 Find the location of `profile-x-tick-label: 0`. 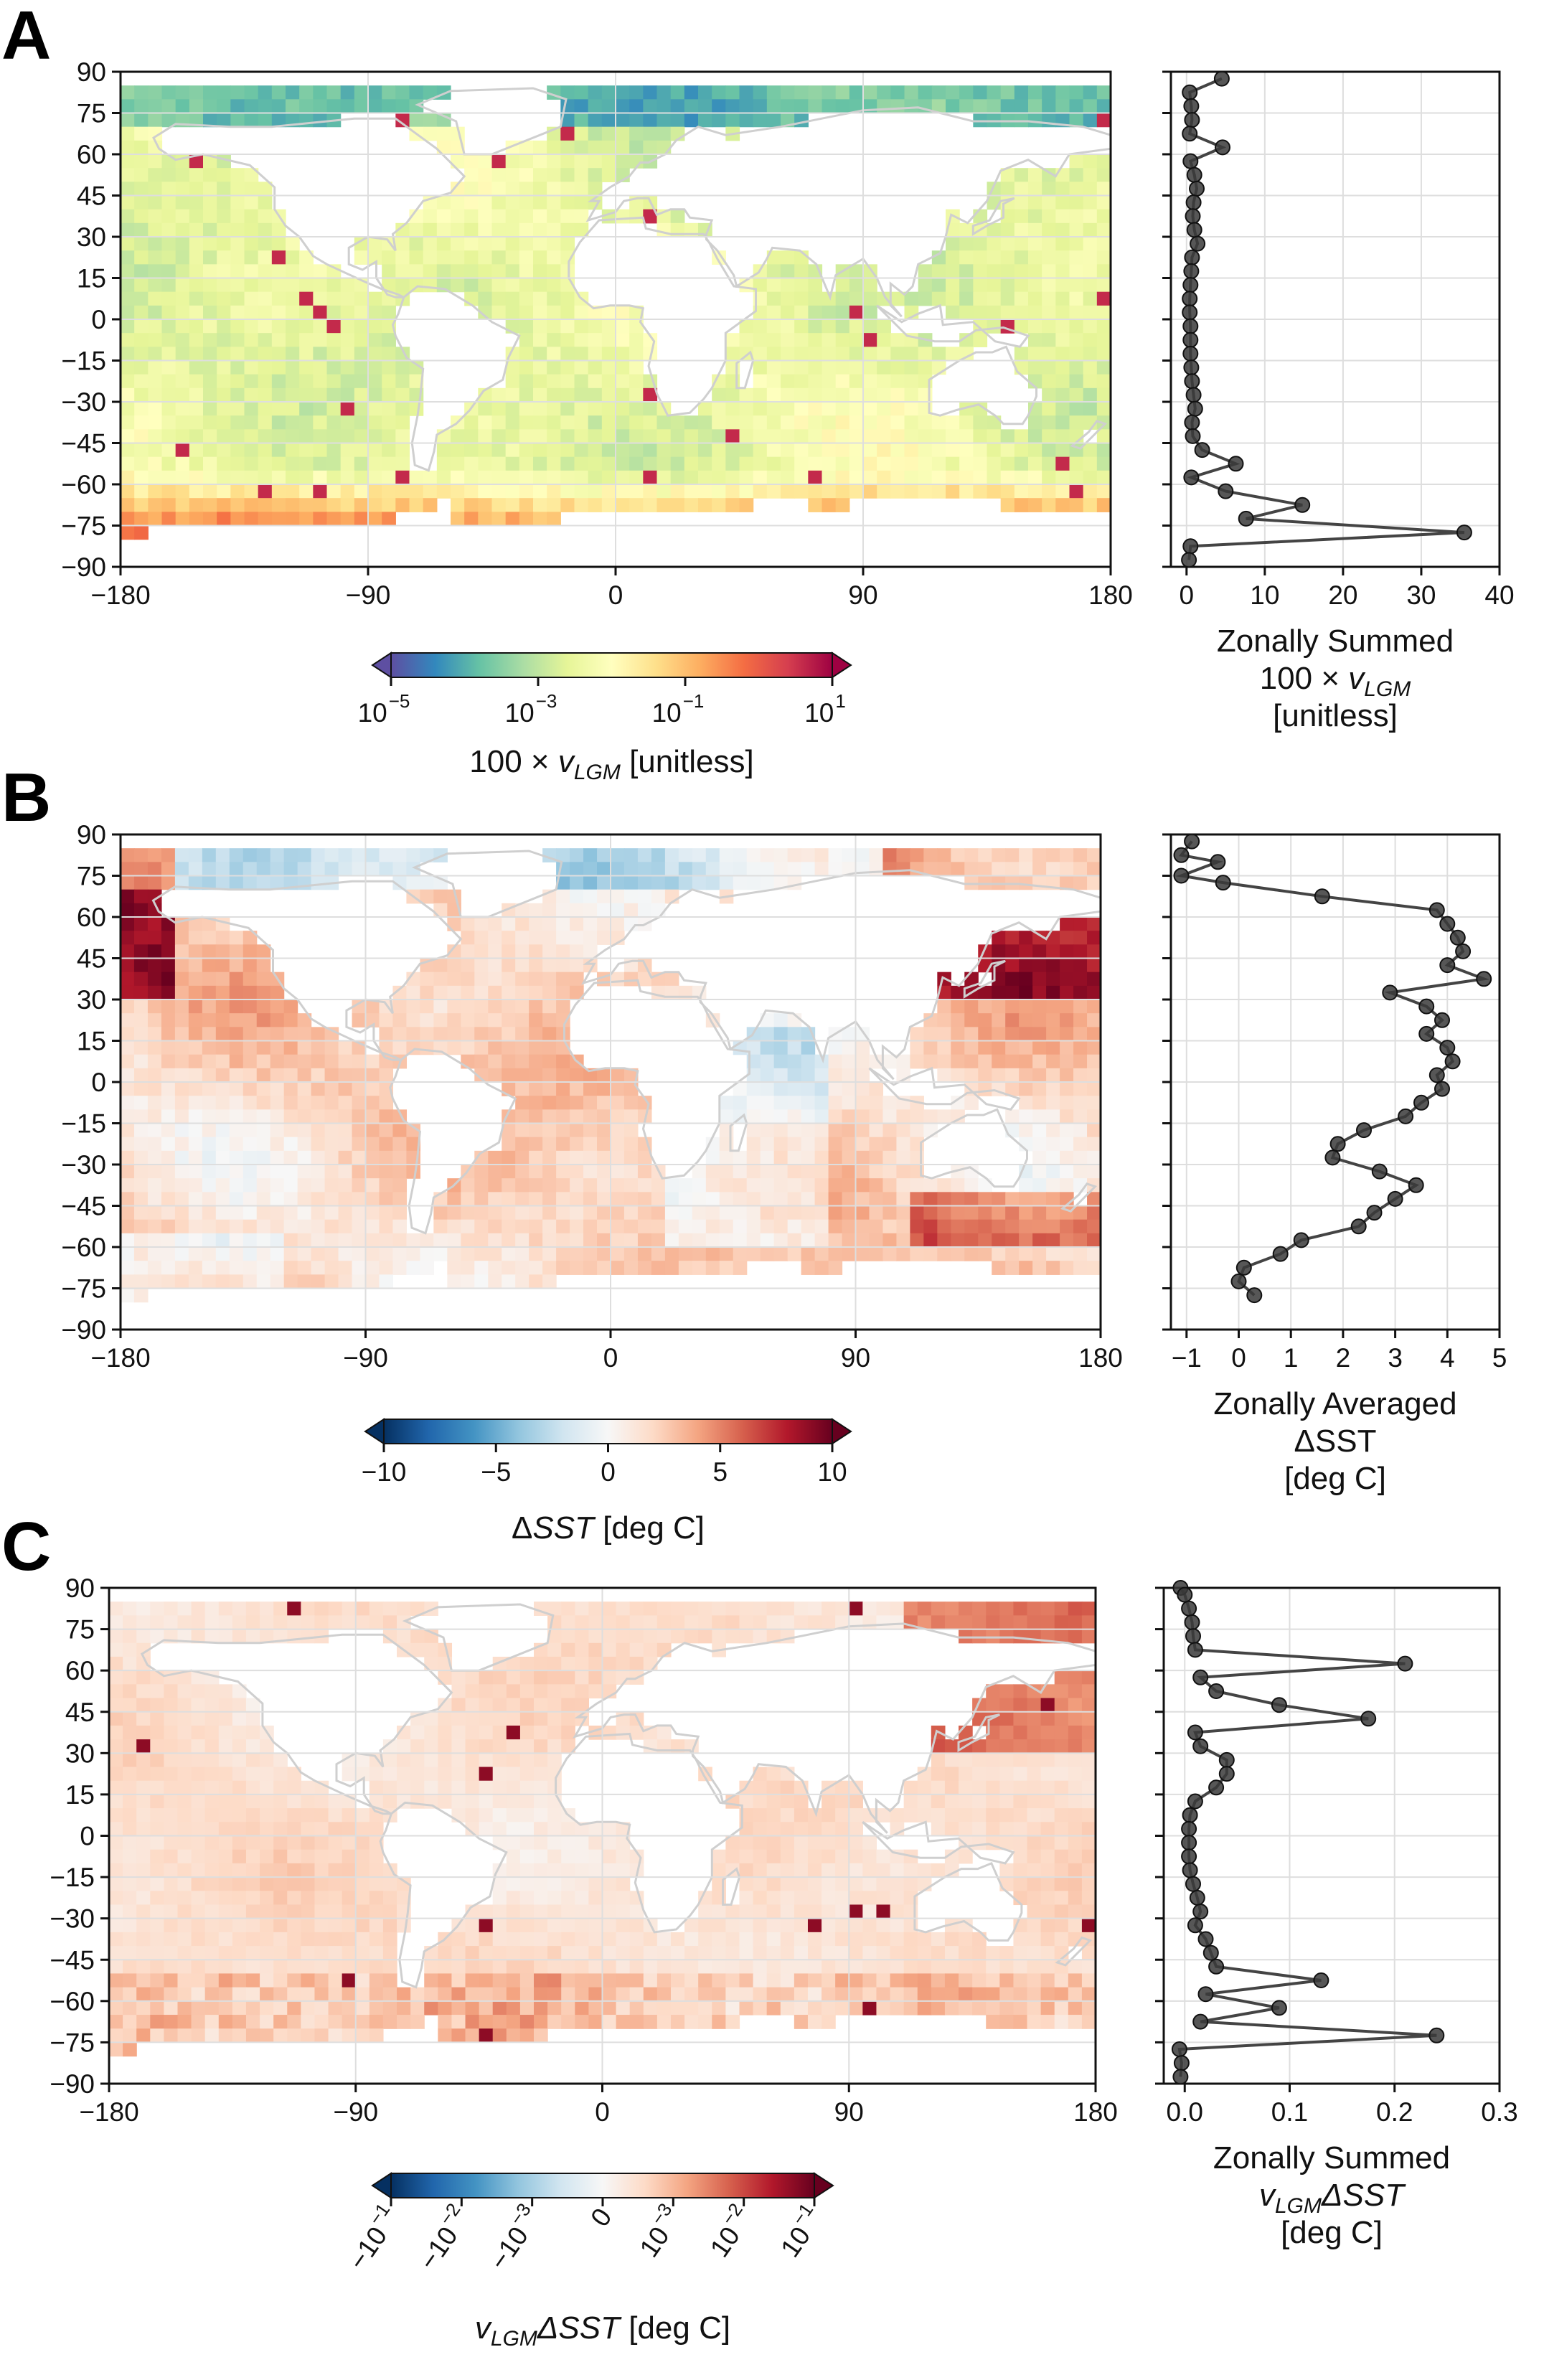

profile-x-tick-label: 0 is located at coordinates (1238, 1358).